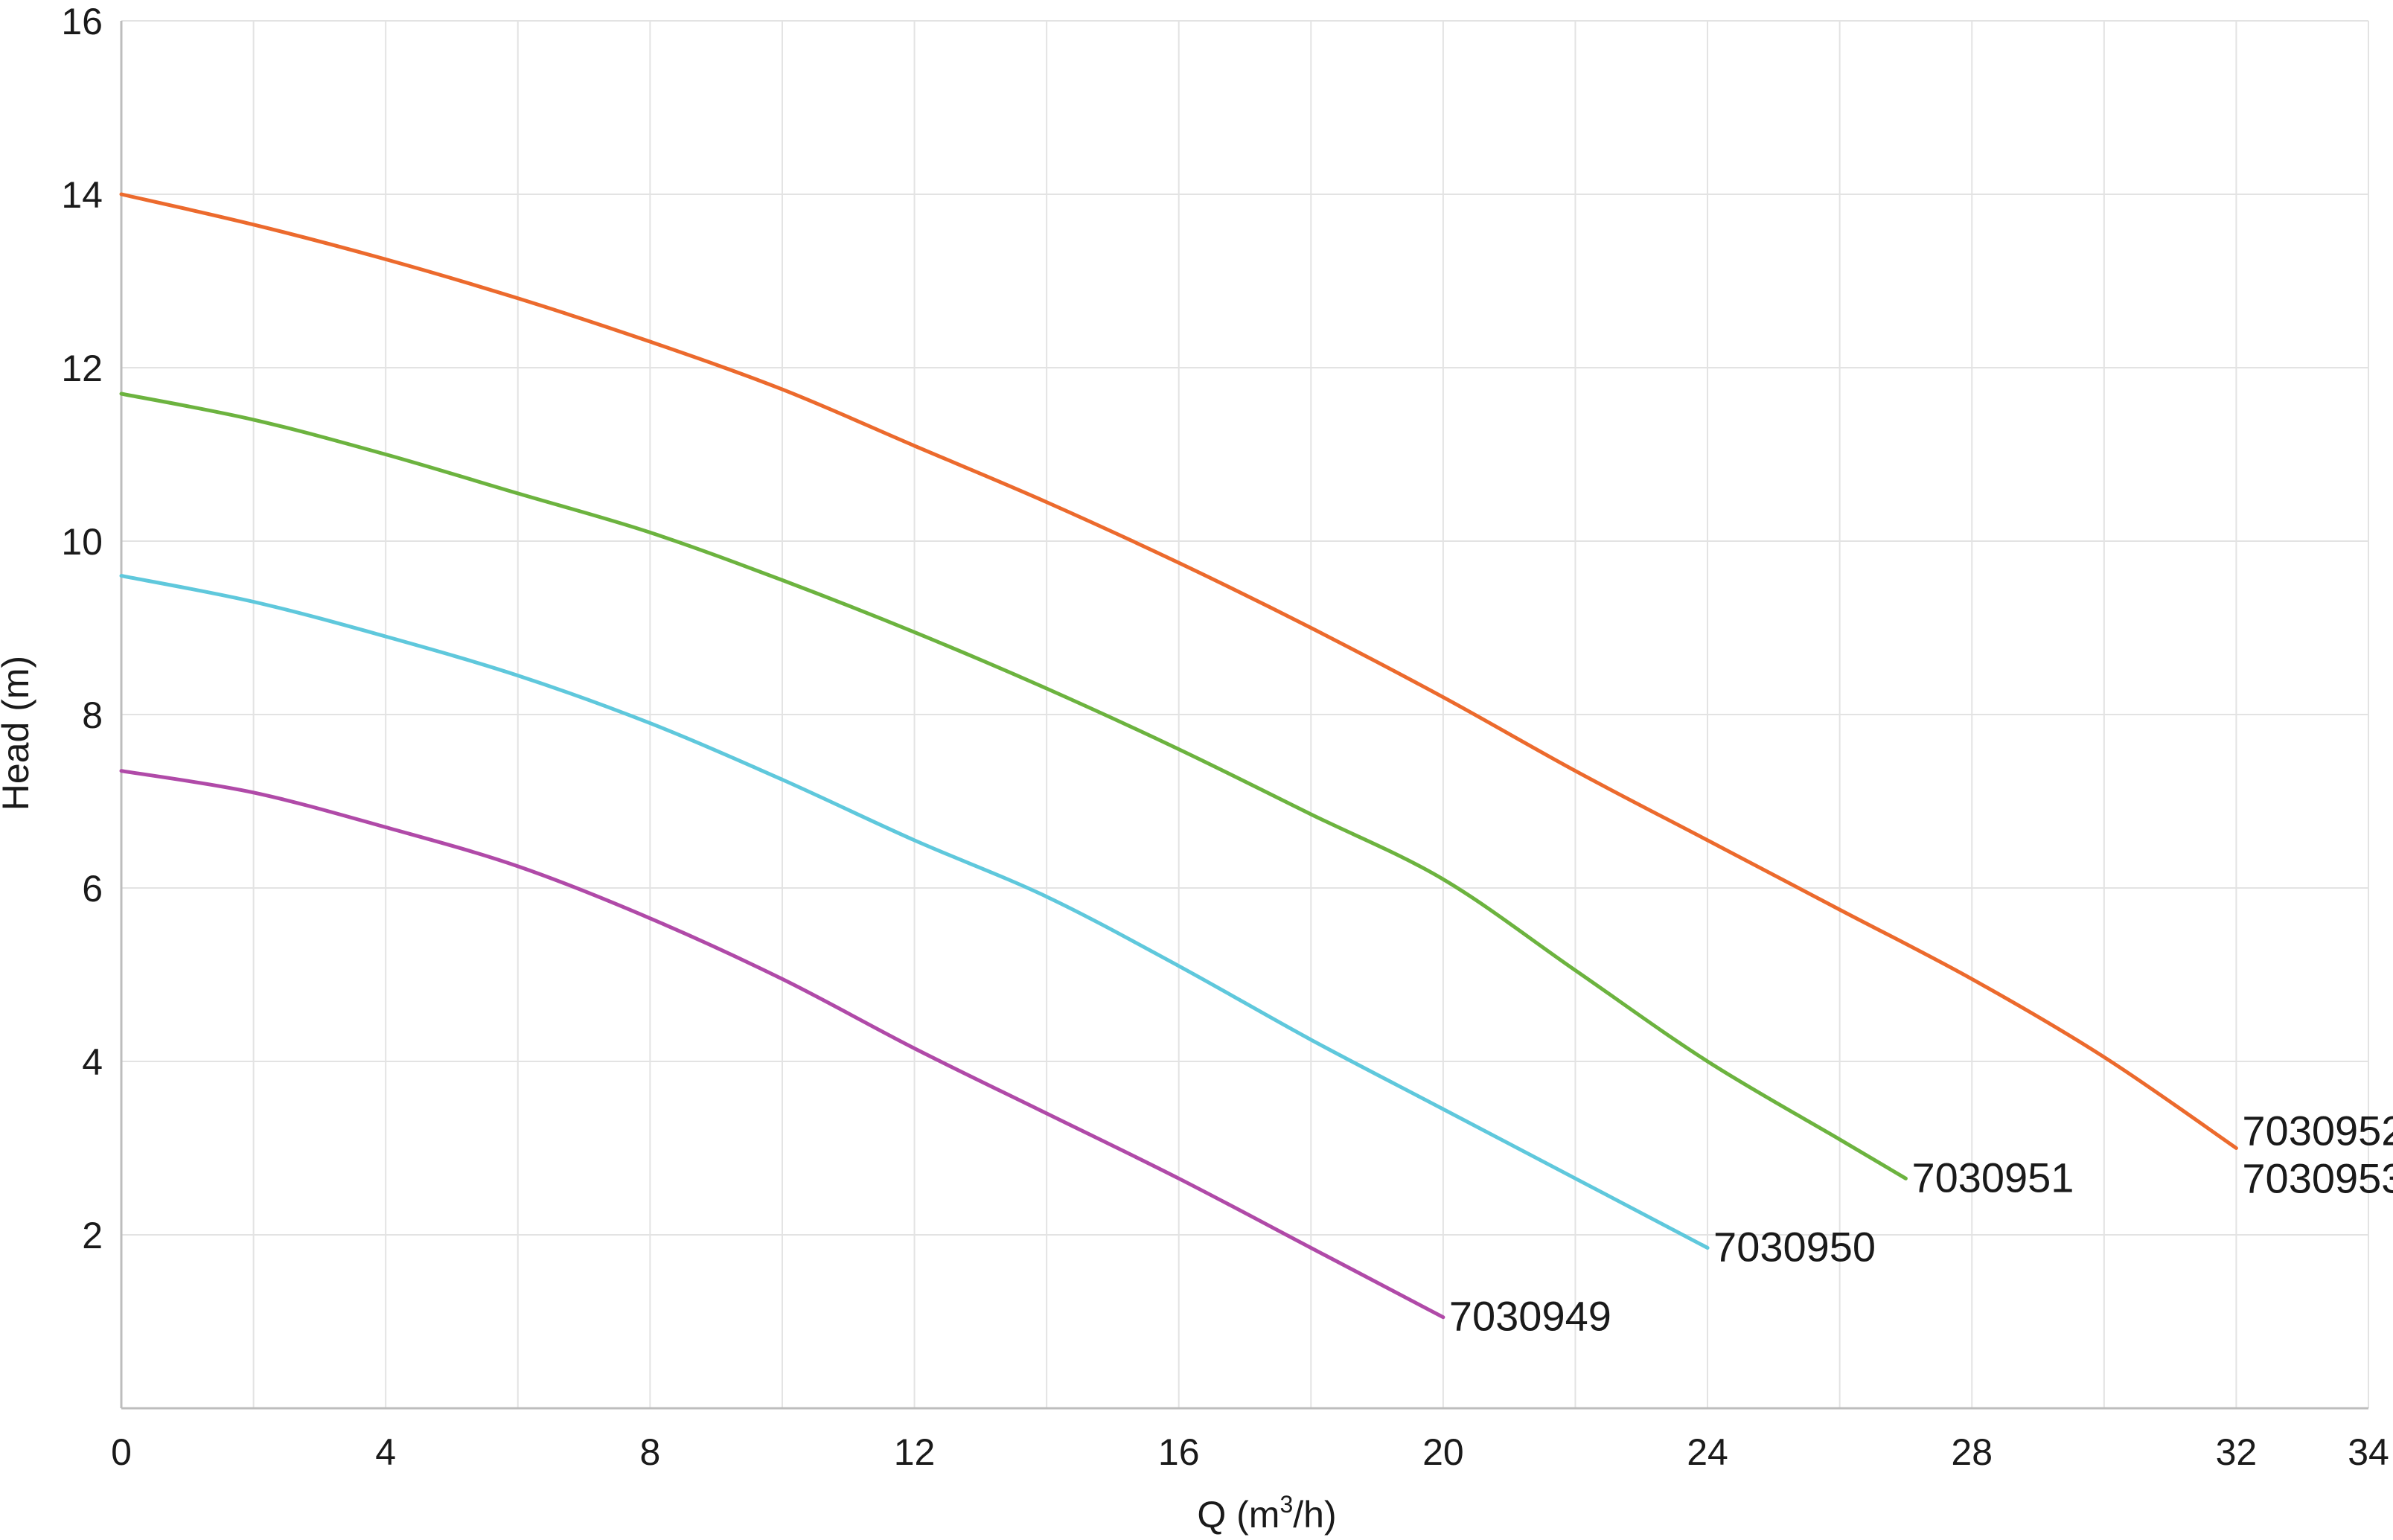 The image size is (2393, 1540). What do you see at coordinates (92, 1235) in the screenshot?
I see `y-tick-label: 2` at bounding box center [92, 1235].